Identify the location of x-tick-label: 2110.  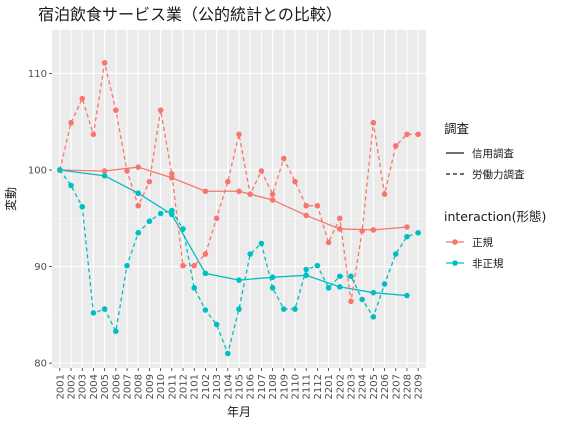
(295, 386).